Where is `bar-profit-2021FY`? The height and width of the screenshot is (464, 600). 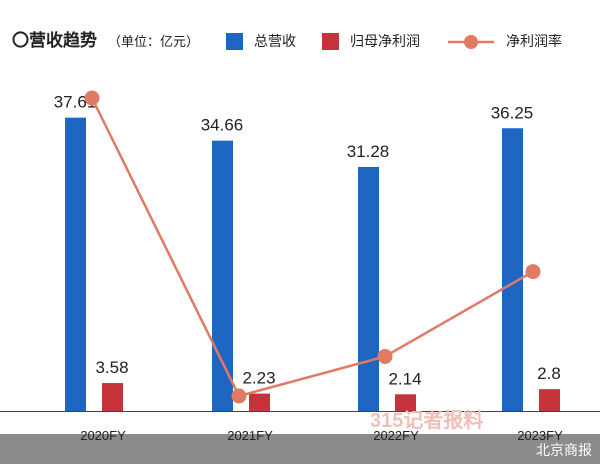
bar-profit-2021FY is located at coordinates (259, 402).